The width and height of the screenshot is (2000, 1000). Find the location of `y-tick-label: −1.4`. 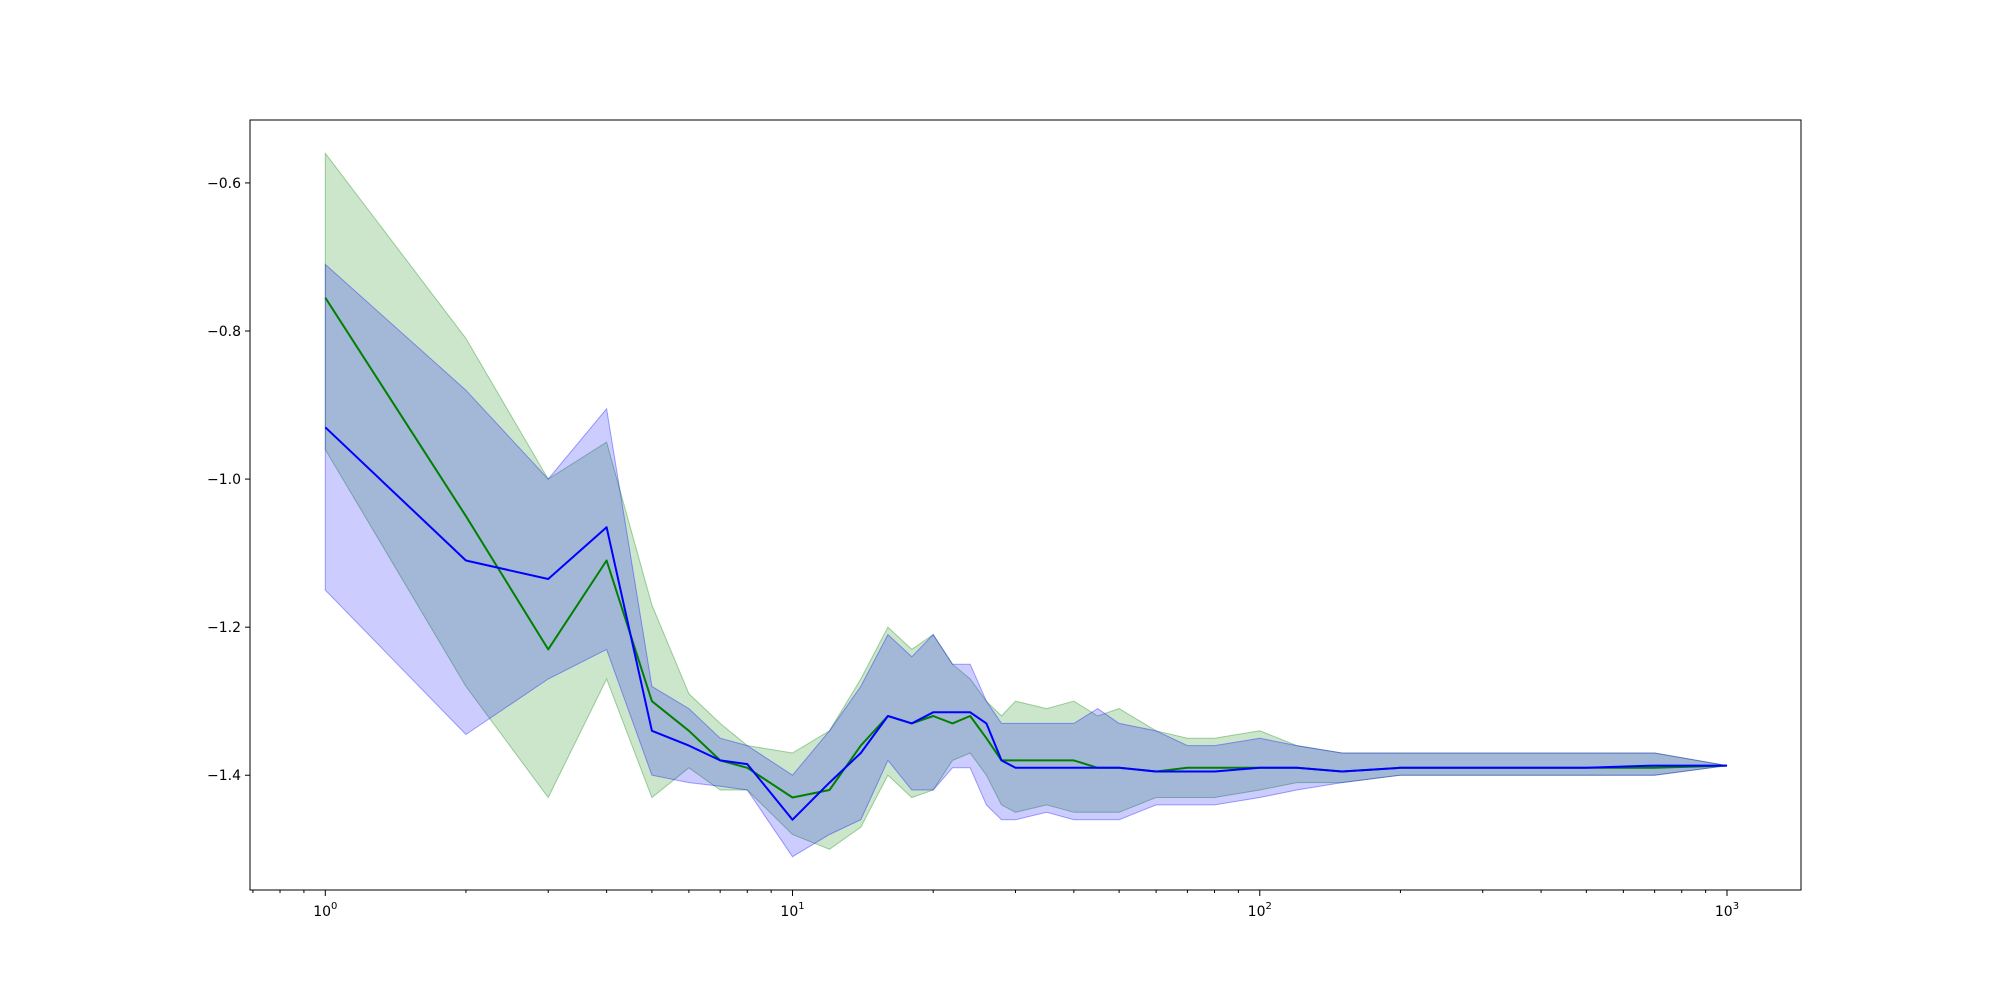

y-tick-label: −1.4 is located at coordinates (224, 776).